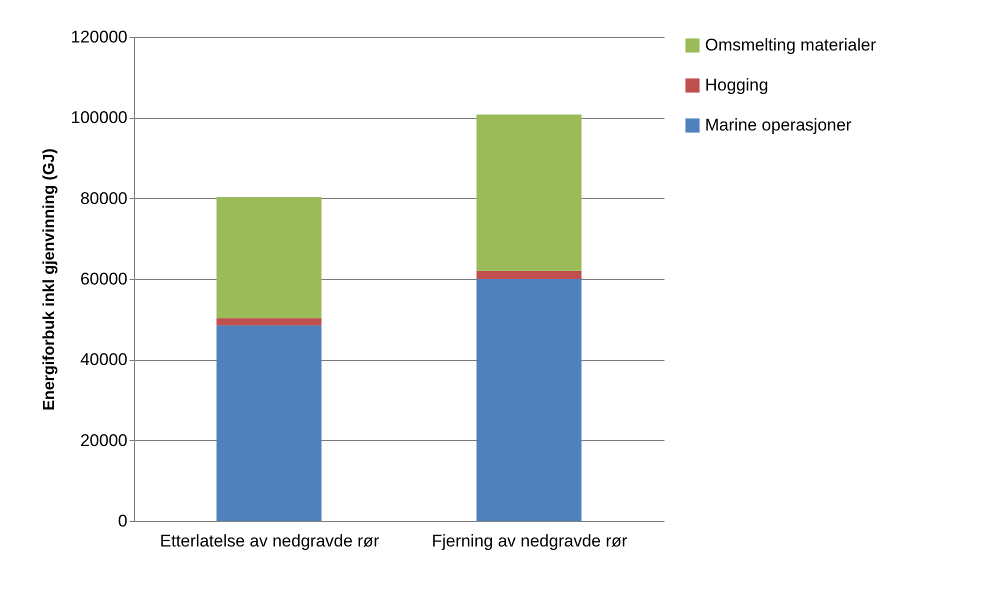  Describe the element at coordinates (790, 45) in the screenshot. I see `legend-label: Omsmelting materialer` at that location.